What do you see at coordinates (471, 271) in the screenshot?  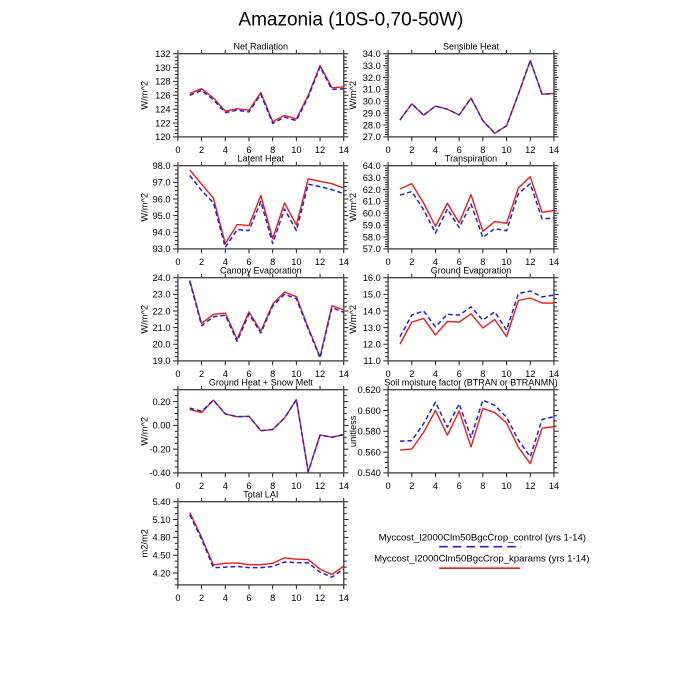 I see `svg-text: Ground Evaporation` at bounding box center [471, 271].